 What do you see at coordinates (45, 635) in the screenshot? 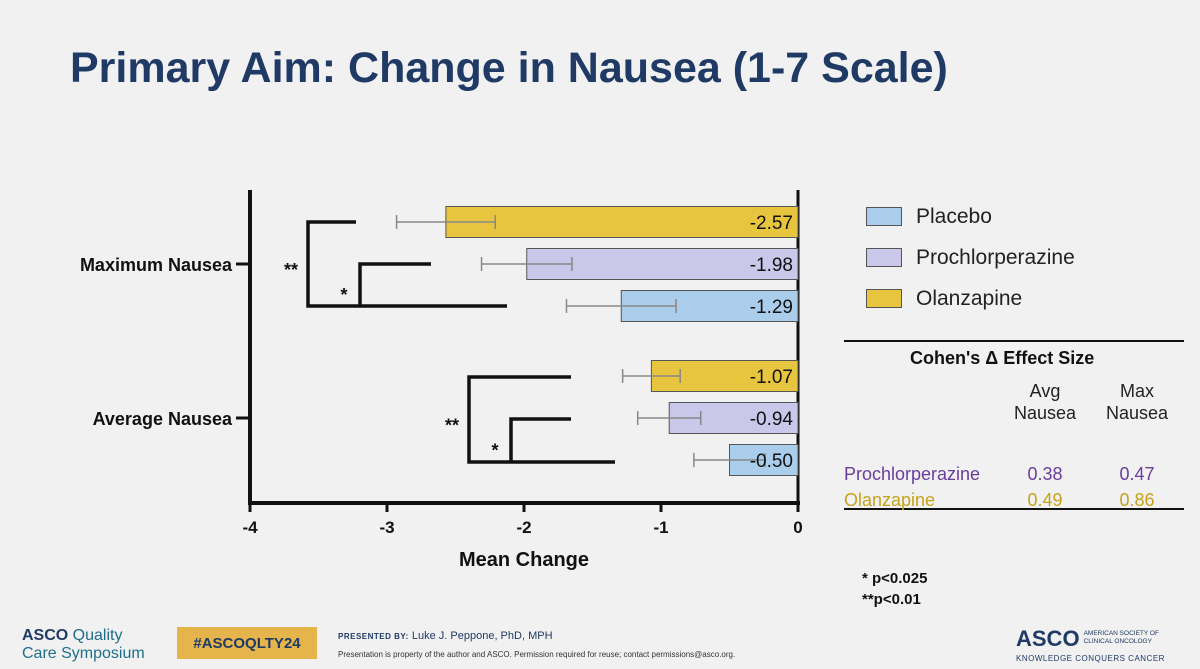
I see `logo-asco: ASCO` at bounding box center [45, 635].